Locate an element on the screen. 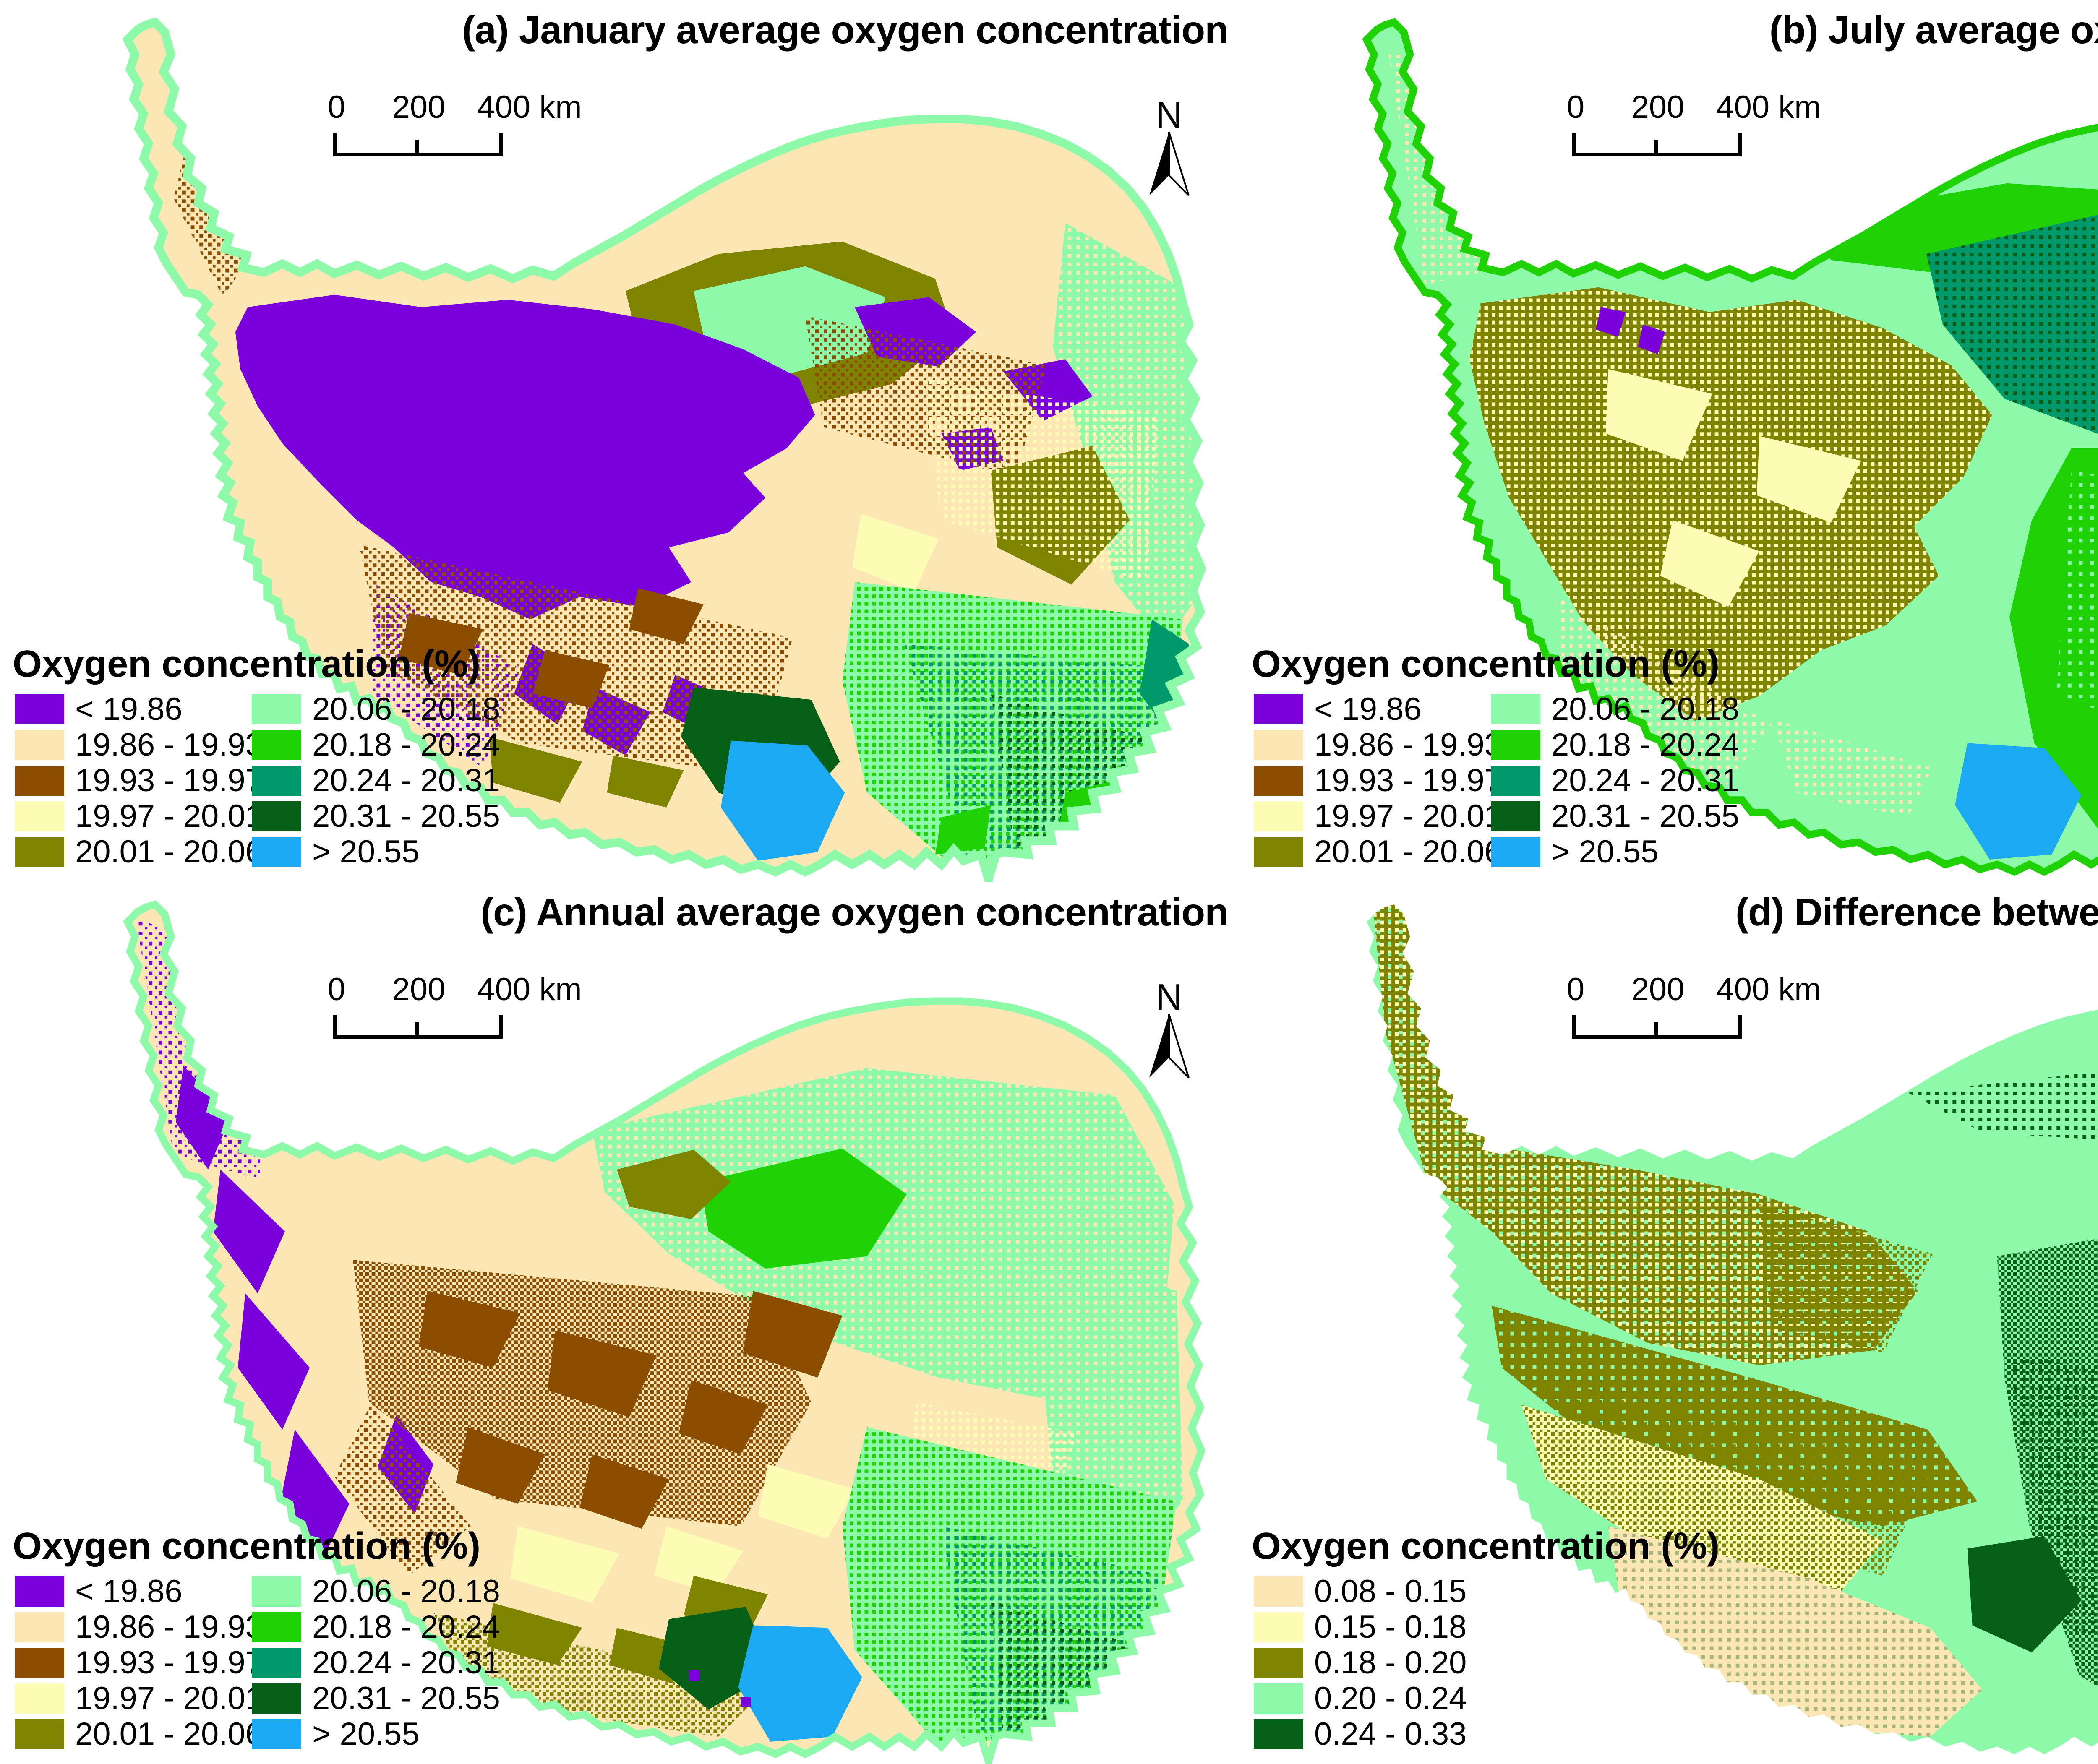  legend-label: 20.24 - 20.31 is located at coordinates (1645, 780).